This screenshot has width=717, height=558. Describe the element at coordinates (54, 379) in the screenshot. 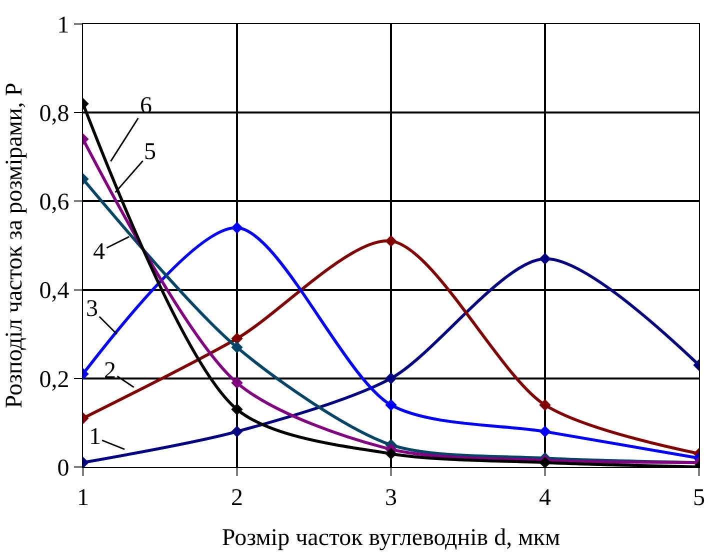

I see `y-tick-label: 0,2` at that location.